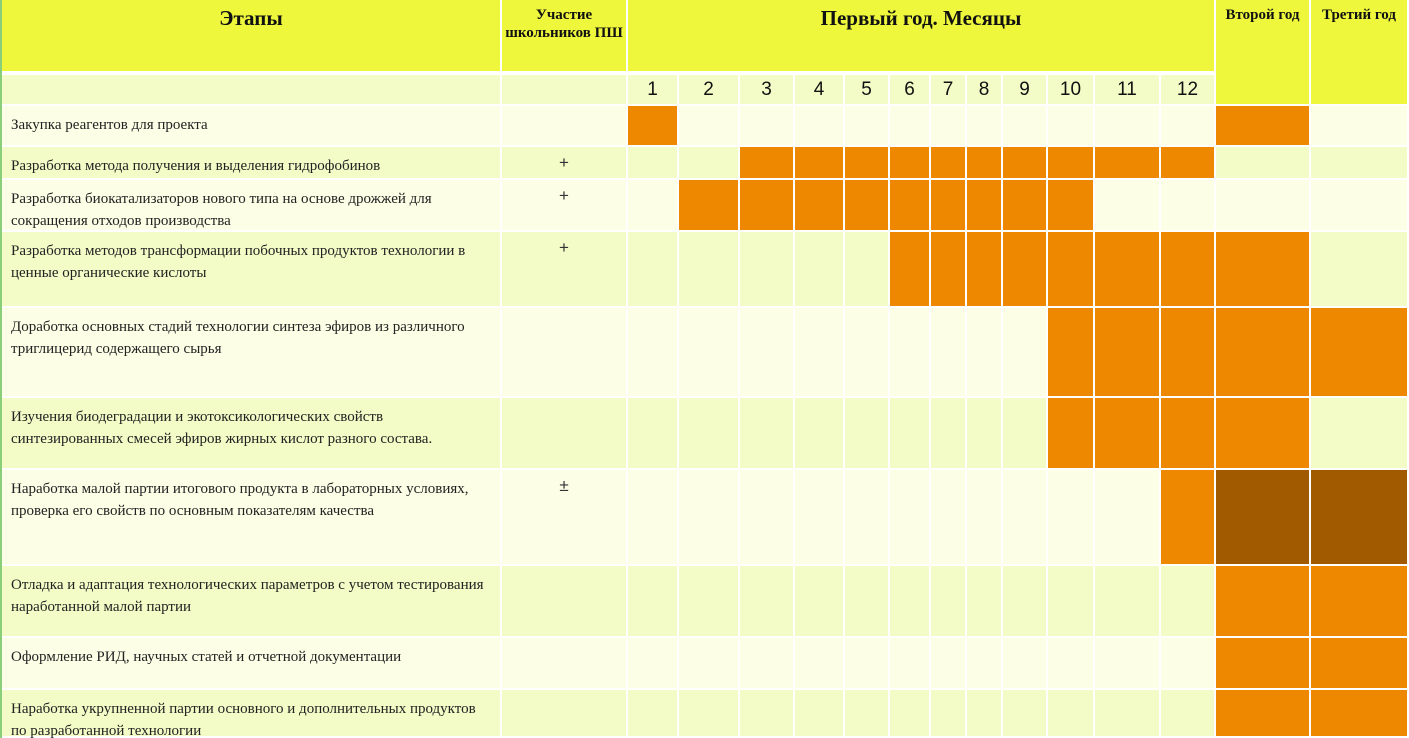 The image size is (1409, 738). What do you see at coordinates (866, 89) in the screenshot?
I see `month-5: 5` at bounding box center [866, 89].